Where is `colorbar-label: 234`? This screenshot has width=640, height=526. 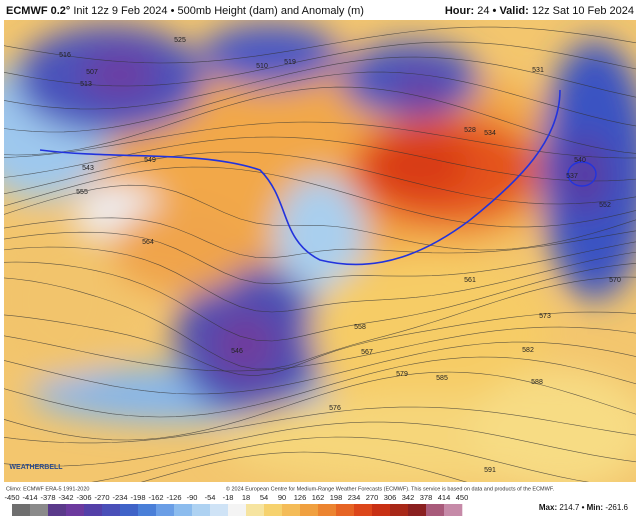
colorbar-label: 234 is located at coordinates (354, 497).